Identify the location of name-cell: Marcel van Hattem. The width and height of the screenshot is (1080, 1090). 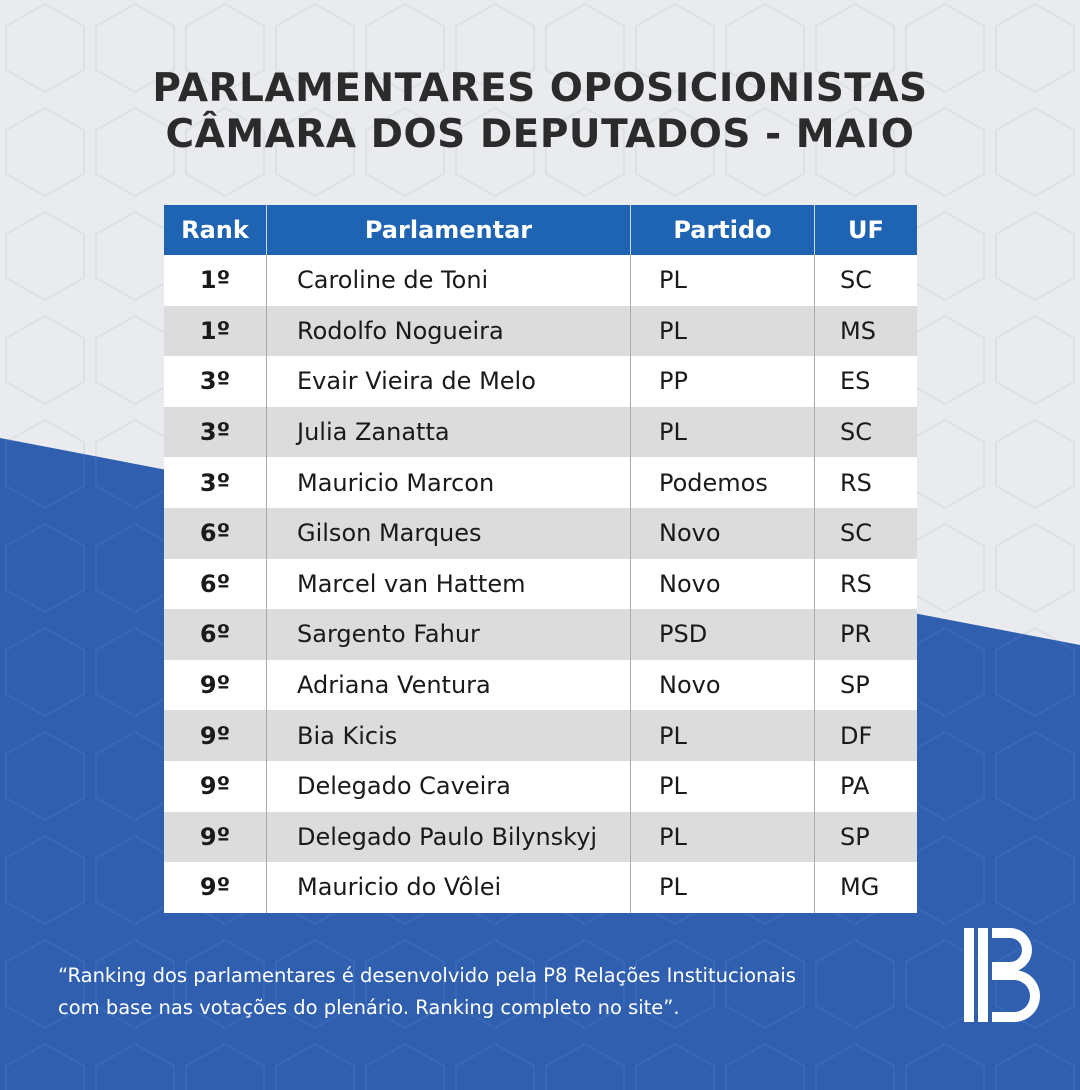
(449, 584).